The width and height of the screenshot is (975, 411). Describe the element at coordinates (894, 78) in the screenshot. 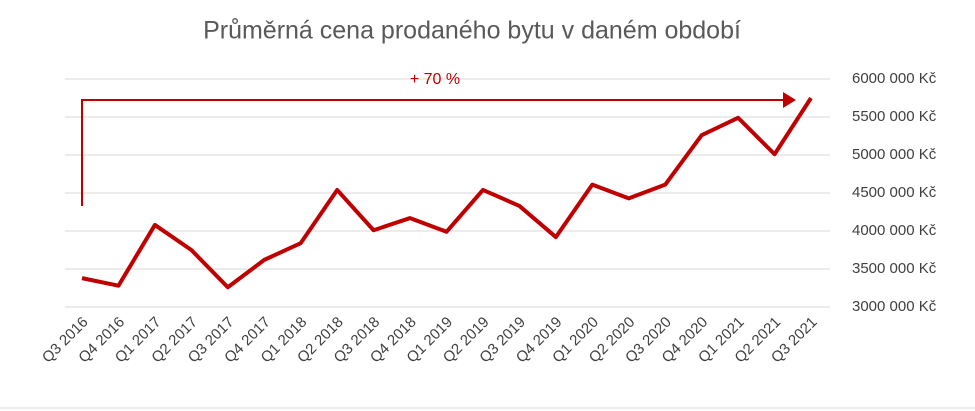

I see `y-tick-label: 6000 000 Kč` at that location.